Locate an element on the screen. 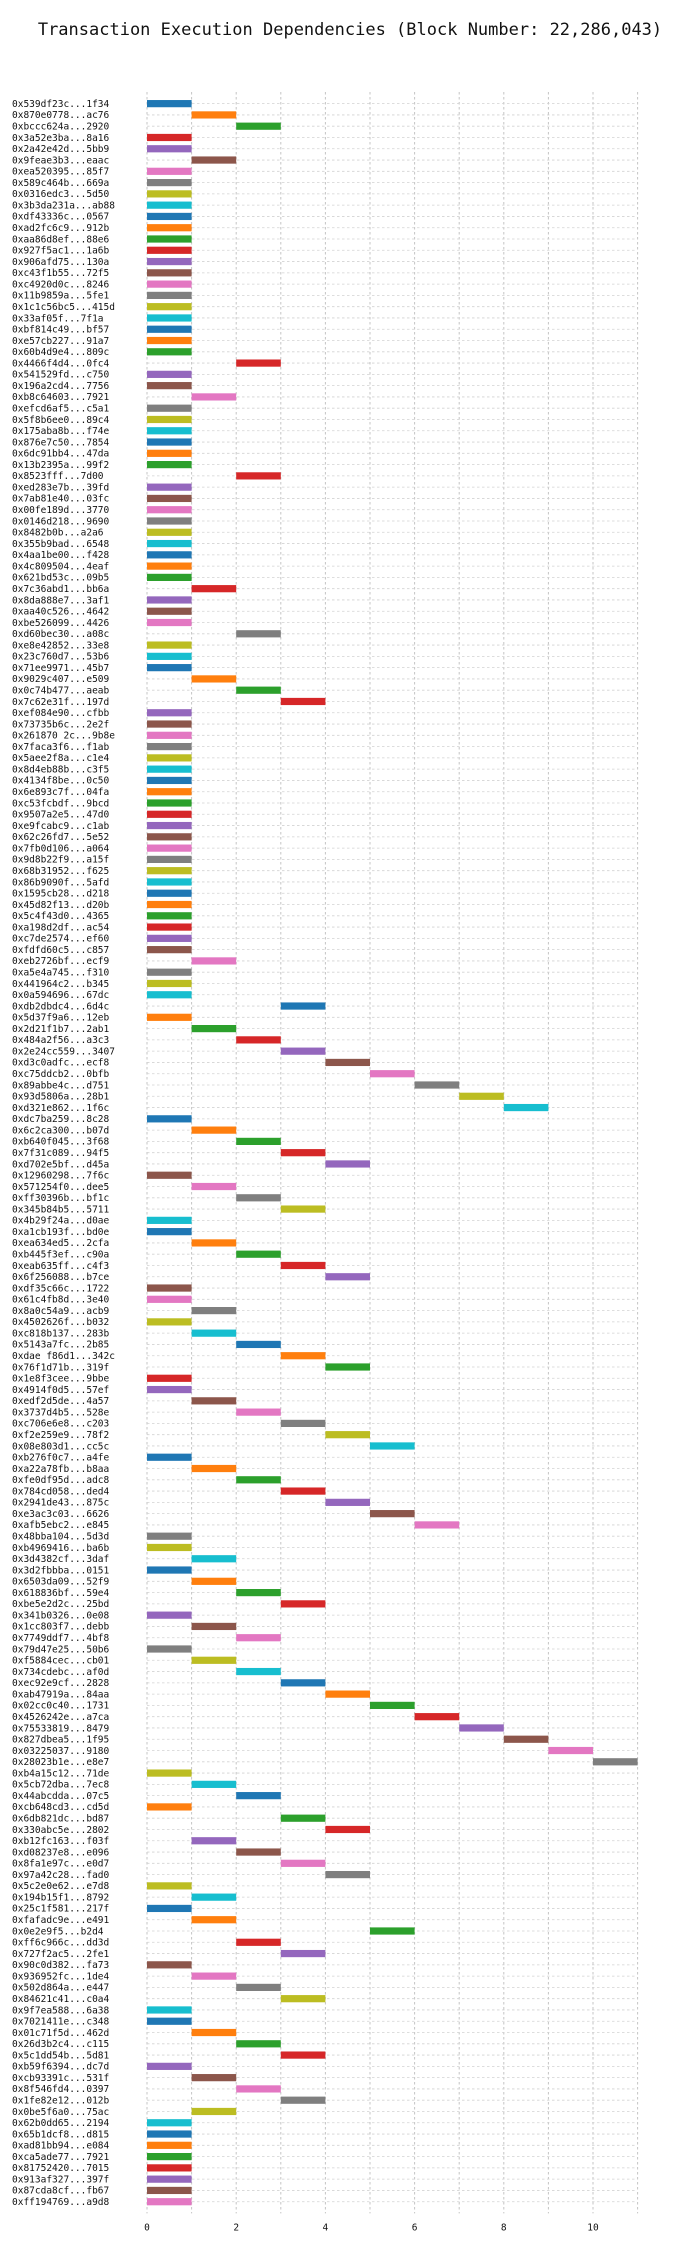 The image size is (700, 2244). y-tick-label: 0x8da888e7...3af1 is located at coordinates (61, 600).